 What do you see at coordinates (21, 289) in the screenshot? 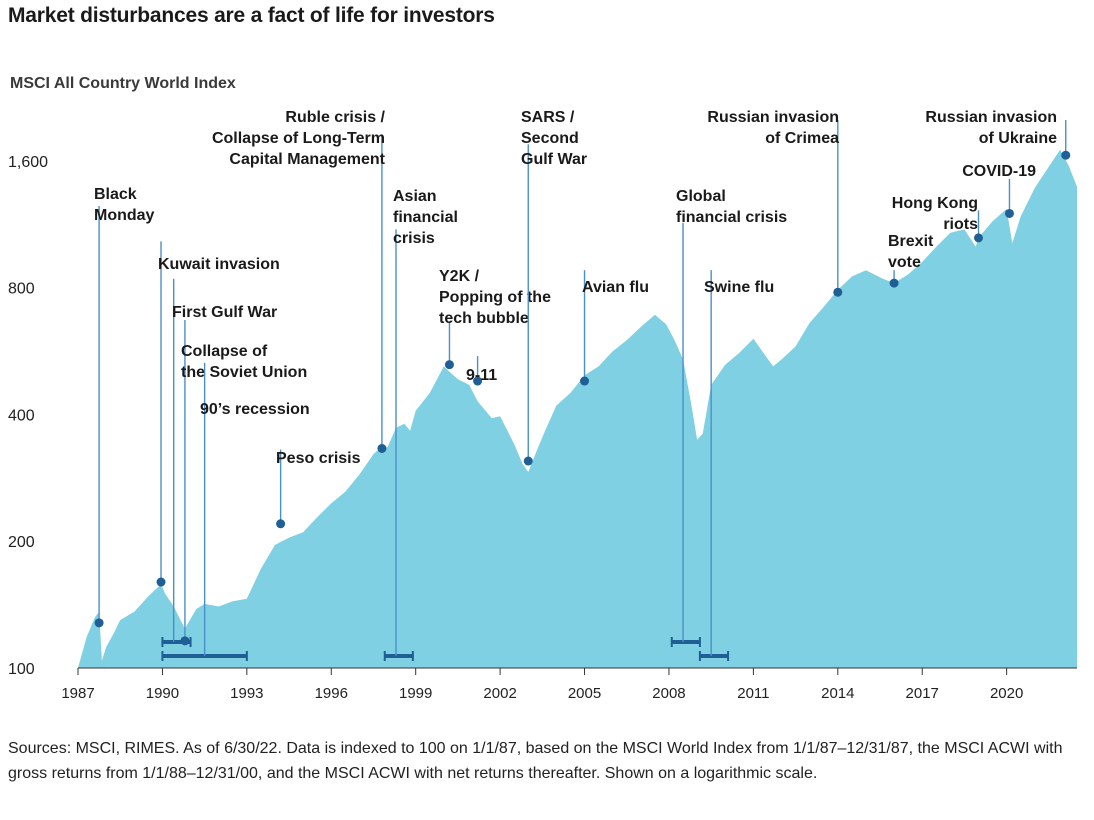
I see `y-tick-label: 800` at bounding box center [21, 289].